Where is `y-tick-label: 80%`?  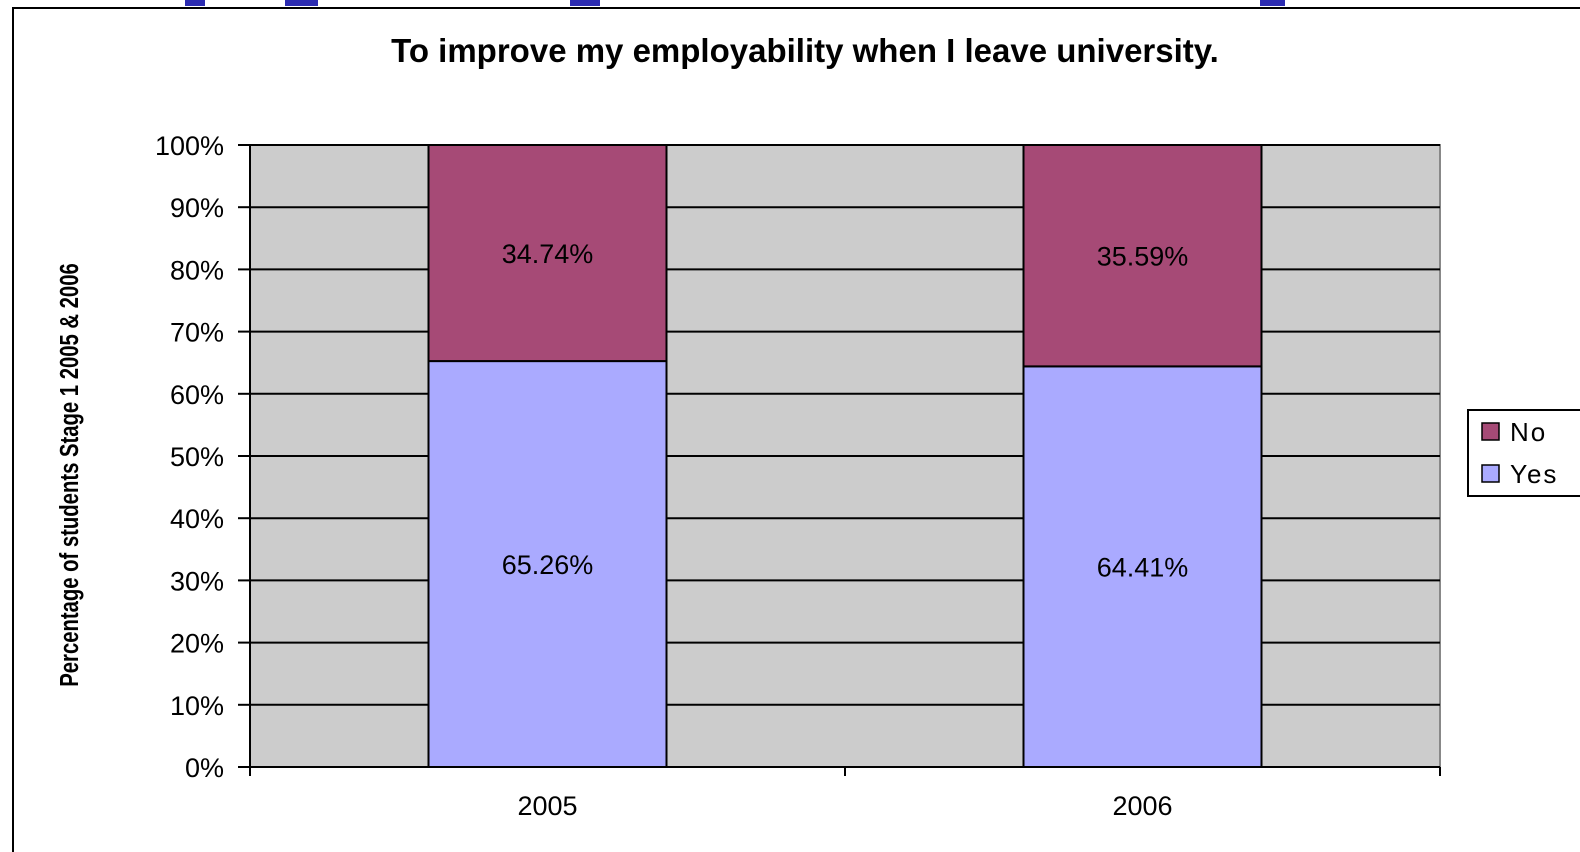
y-tick-label: 80% is located at coordinates (197, 270).